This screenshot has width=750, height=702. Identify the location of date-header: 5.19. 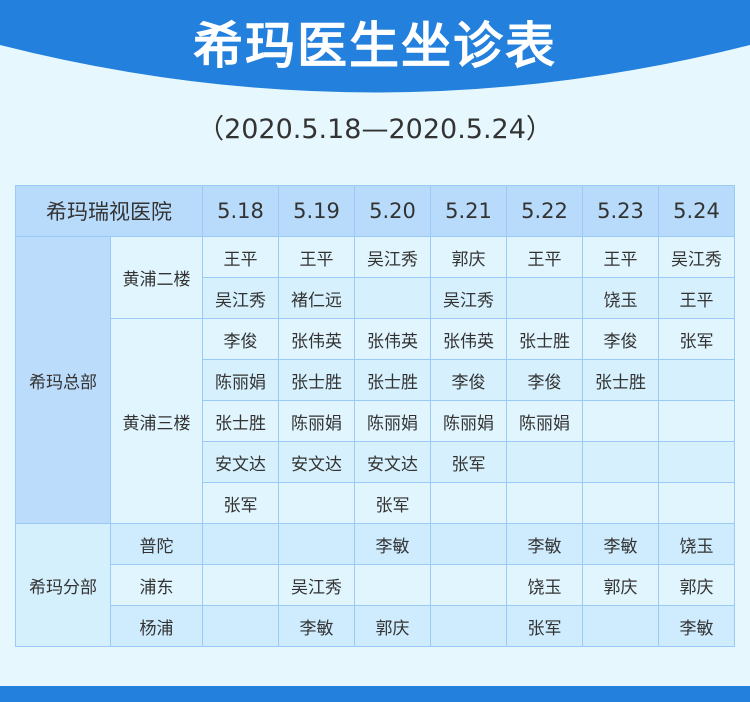
(316, 211).